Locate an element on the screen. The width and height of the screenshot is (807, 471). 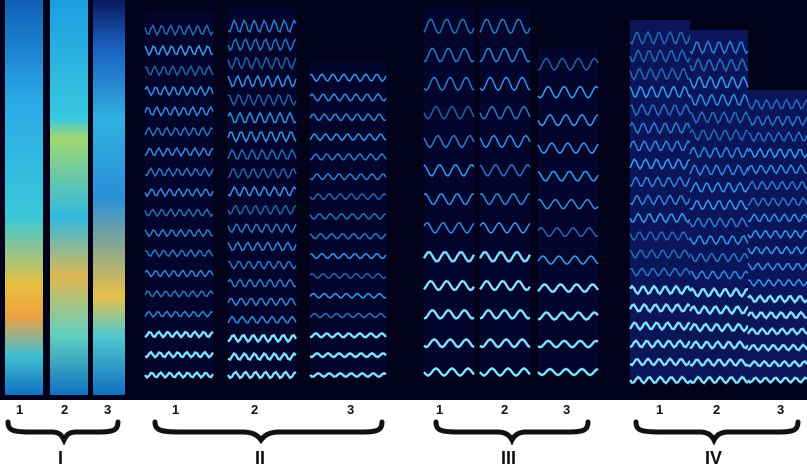
brace-I is located at coordinates (63, 431).